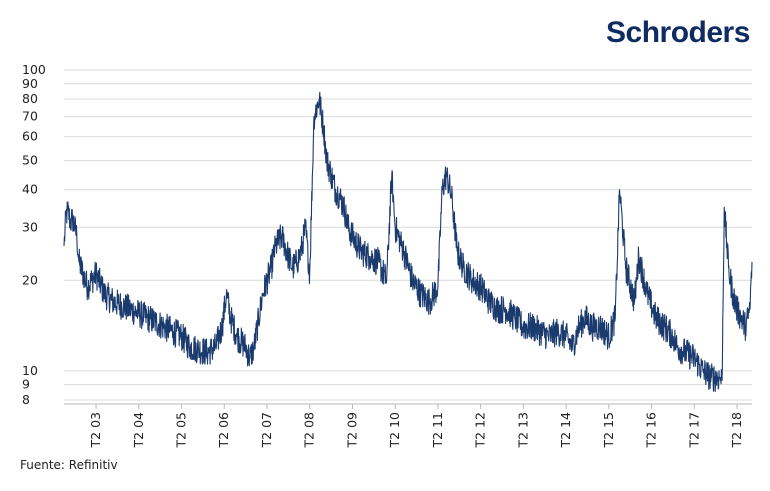  What do you see at coordinates (34, 69) in the screenshot?
I see `y-tick-label: 100` at bounding box center [34, 69].